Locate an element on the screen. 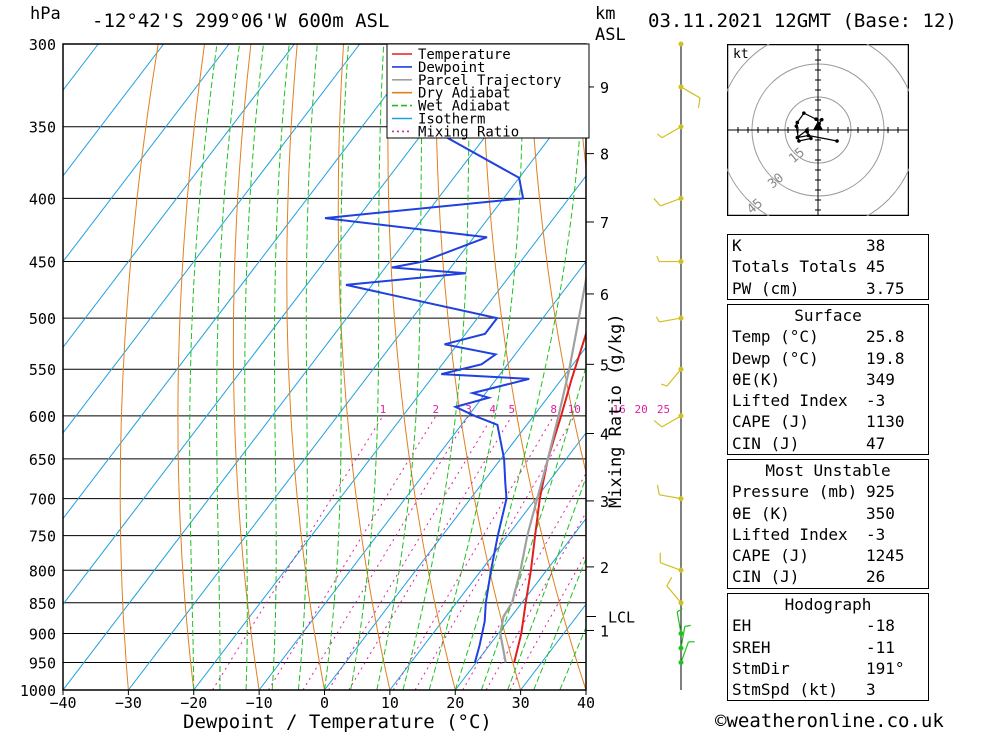 This screenshot has width=1000, height=733. hodograph-label: EH is located at coordinates (742, 626).